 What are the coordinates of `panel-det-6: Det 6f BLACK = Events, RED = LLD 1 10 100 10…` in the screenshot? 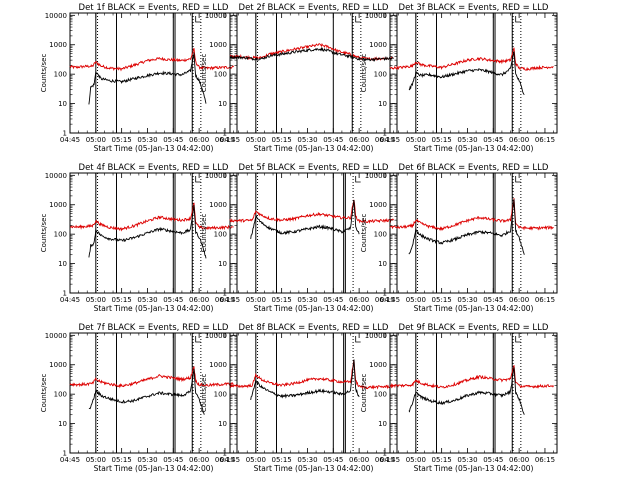 It's located at (459, 238).